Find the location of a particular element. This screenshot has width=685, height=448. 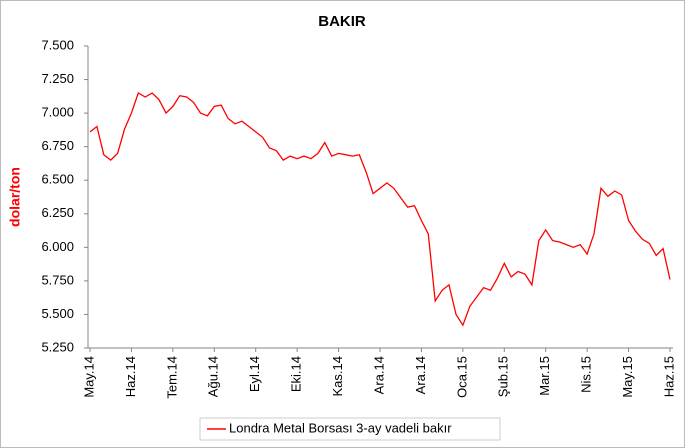

y-tick-label: 5.500 is located at coordinates (57, 313).